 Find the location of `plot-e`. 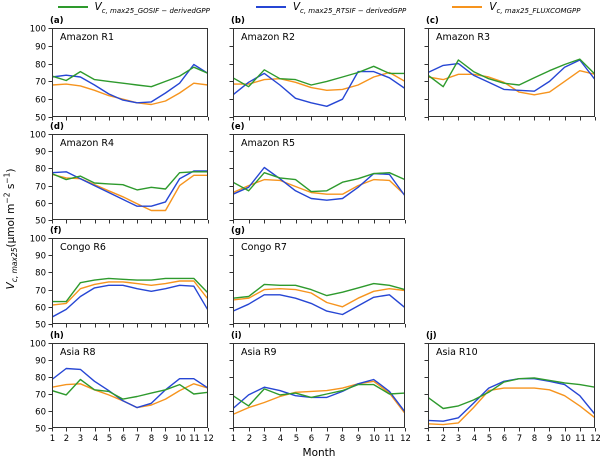

plot-e is located at coordinates (317, 179).